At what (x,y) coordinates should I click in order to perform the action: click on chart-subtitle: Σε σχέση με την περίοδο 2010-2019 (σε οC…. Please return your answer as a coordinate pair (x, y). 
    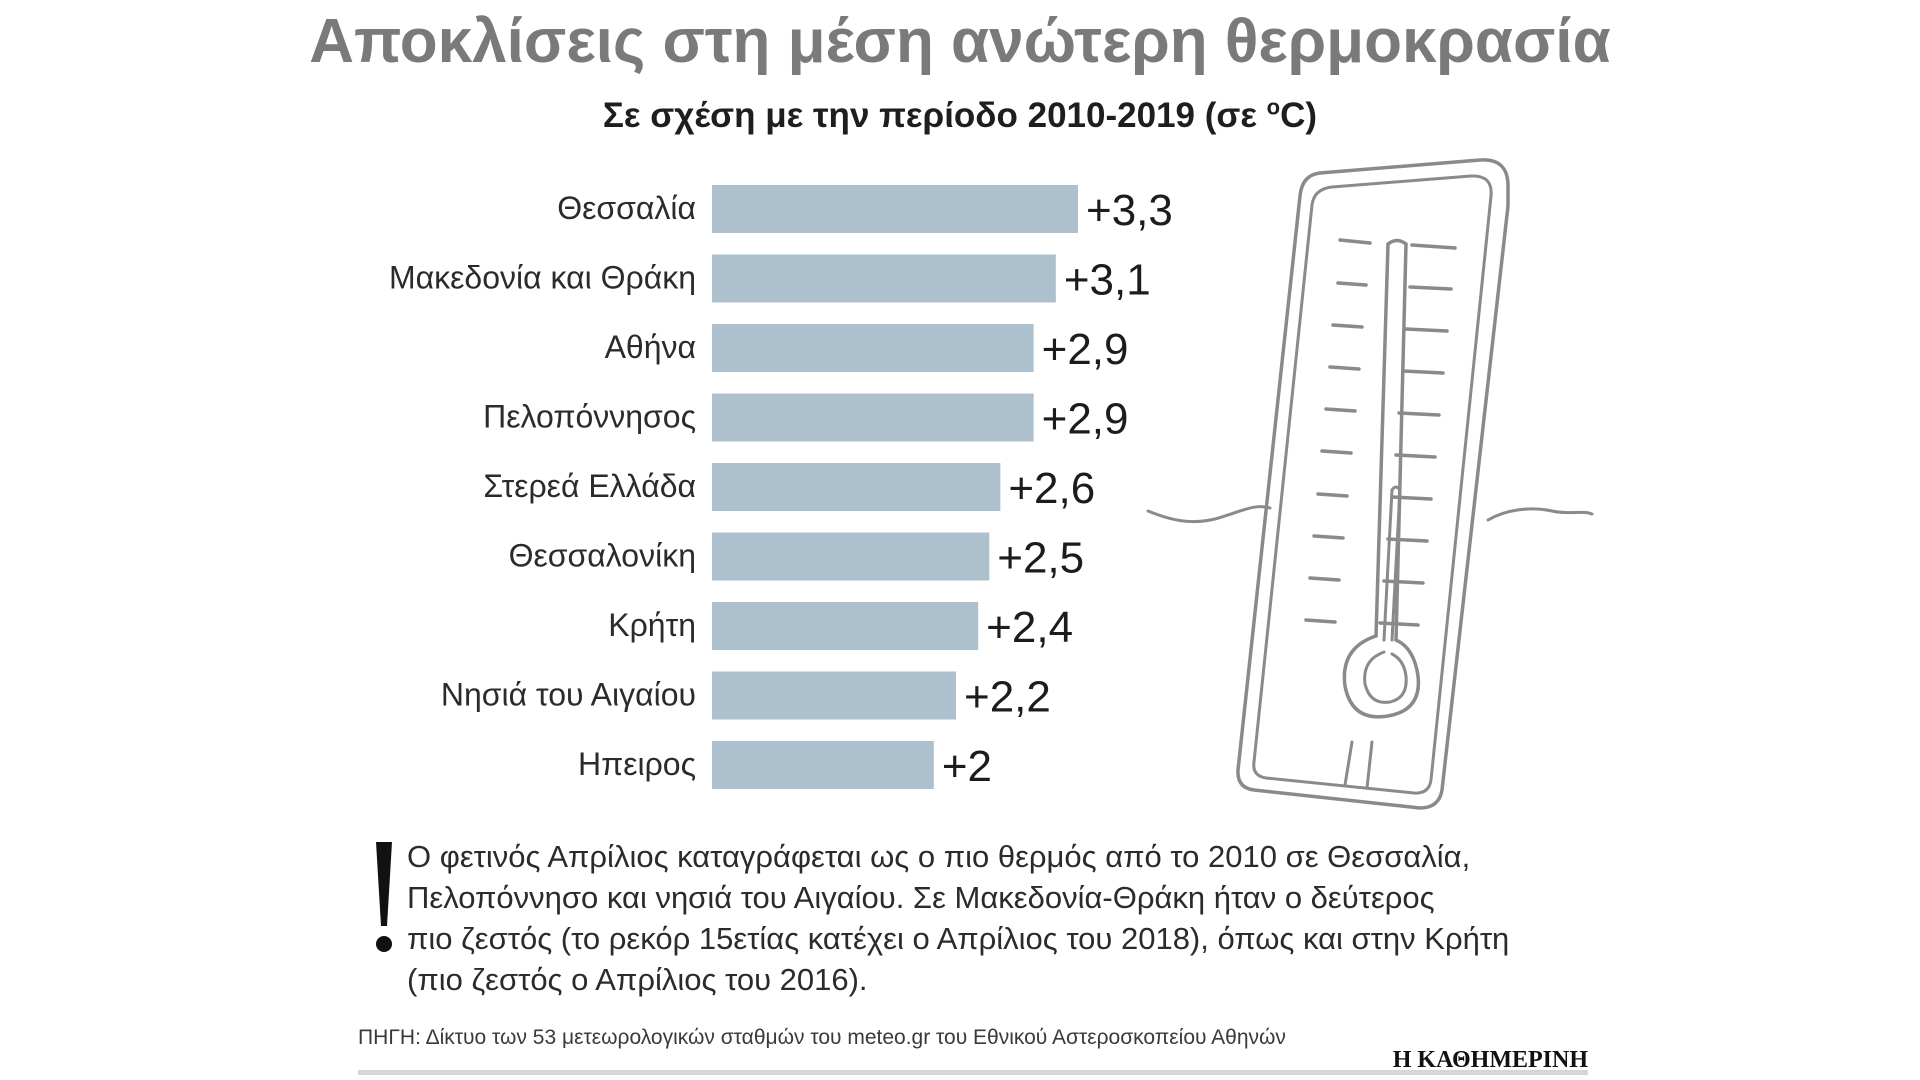
    Looking at the image, I should click on (960, 116).